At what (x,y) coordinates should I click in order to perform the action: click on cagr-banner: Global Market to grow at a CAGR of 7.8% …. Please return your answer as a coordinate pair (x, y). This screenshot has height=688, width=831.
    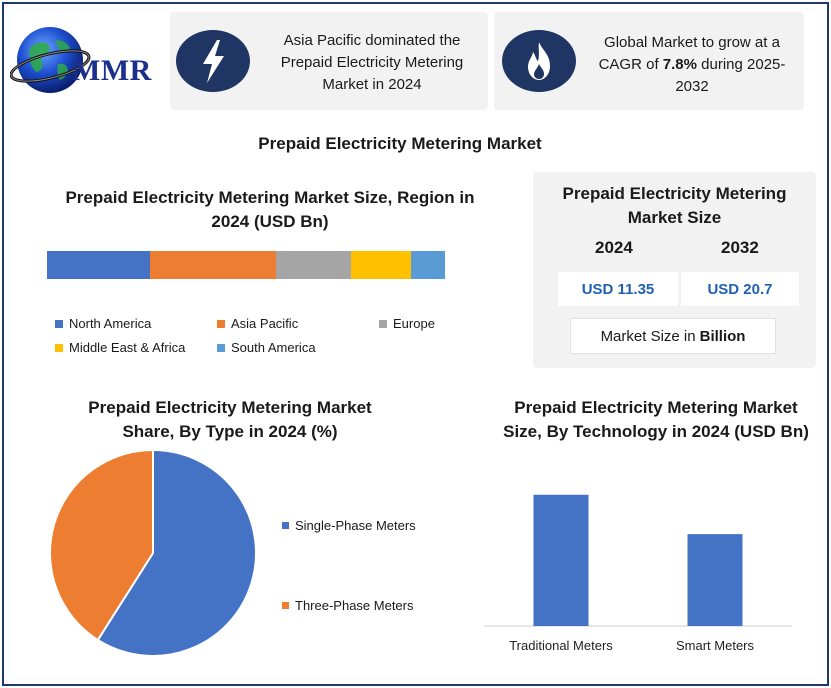
    Looking at the image, I should click on (649, 61).